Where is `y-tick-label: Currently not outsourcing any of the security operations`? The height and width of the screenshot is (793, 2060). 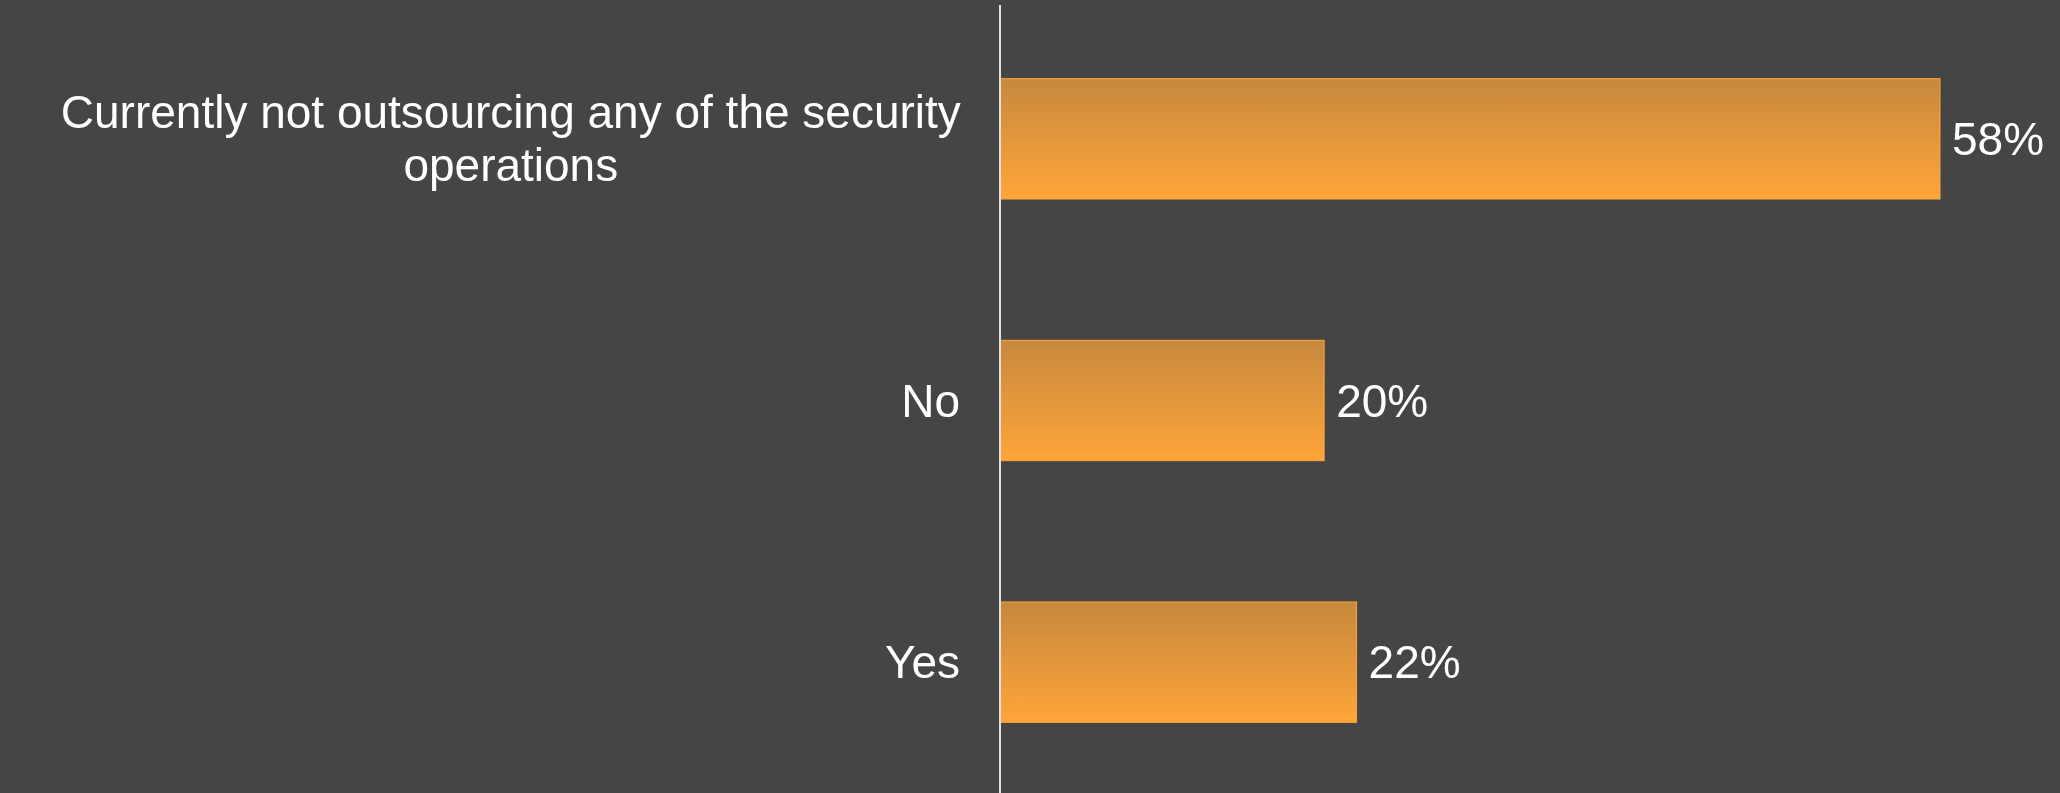 y-tick-label: Currently not outsourcing any of the security operations is located at coordinates (510, 139).